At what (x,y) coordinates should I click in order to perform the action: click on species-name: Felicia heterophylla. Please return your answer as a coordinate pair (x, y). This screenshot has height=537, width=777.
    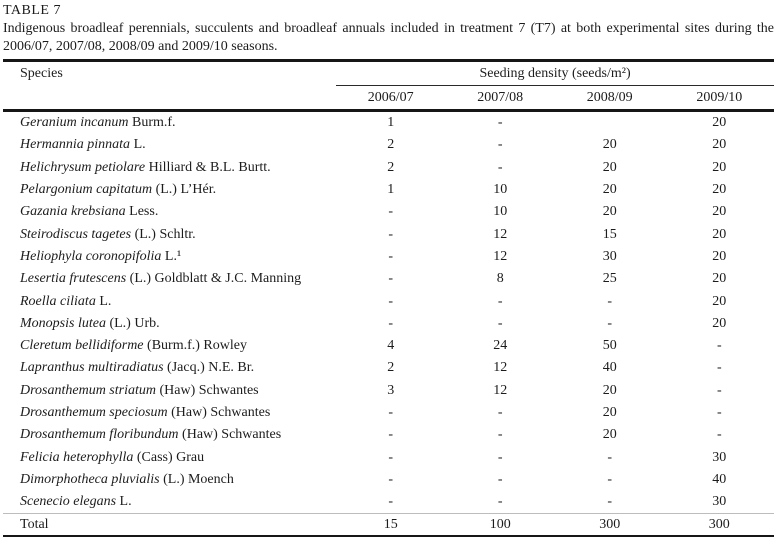
    Looking at the image, I should click on (77, 457).